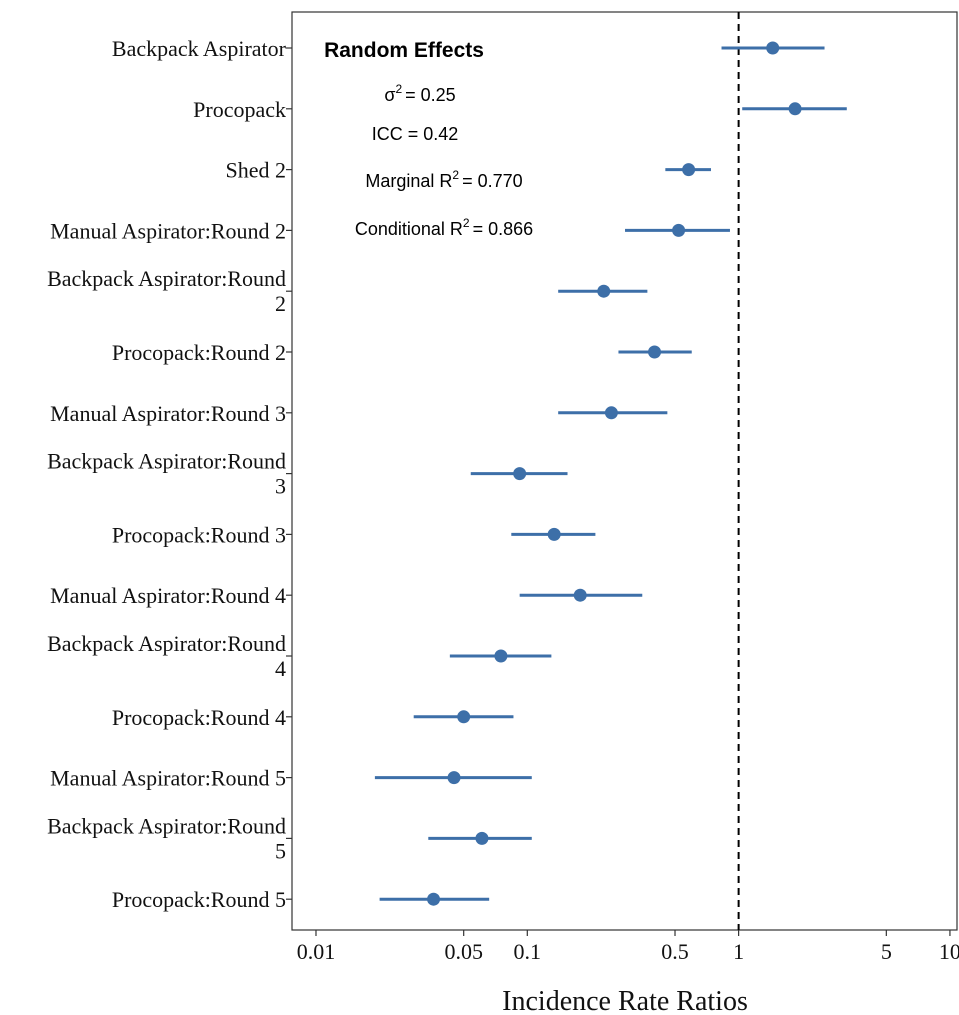 This screenshot has width=959, height=1015. Describe the element at coordinates (404, 50) in the screenshot. I see `annotation-title: Random Effects` at that location.